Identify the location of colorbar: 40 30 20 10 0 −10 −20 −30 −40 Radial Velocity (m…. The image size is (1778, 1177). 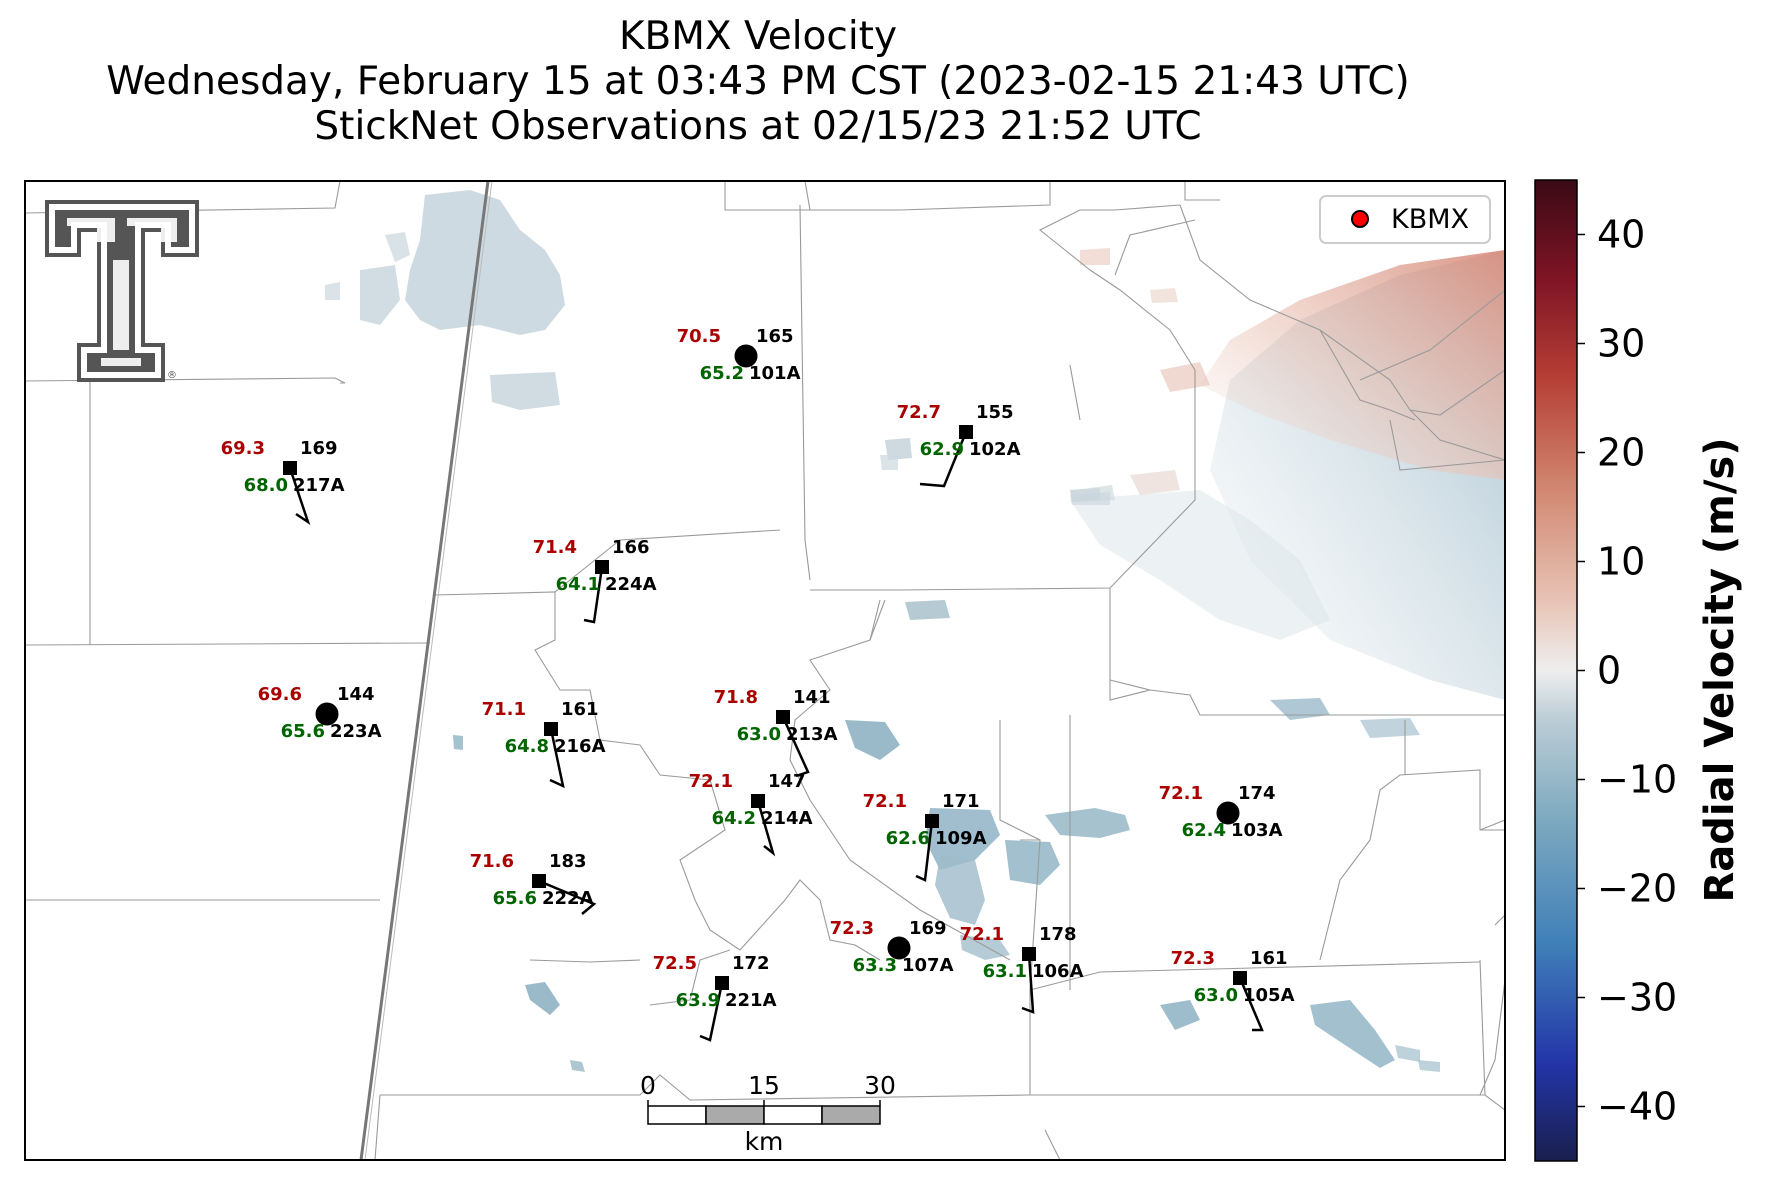
(1638, 670).